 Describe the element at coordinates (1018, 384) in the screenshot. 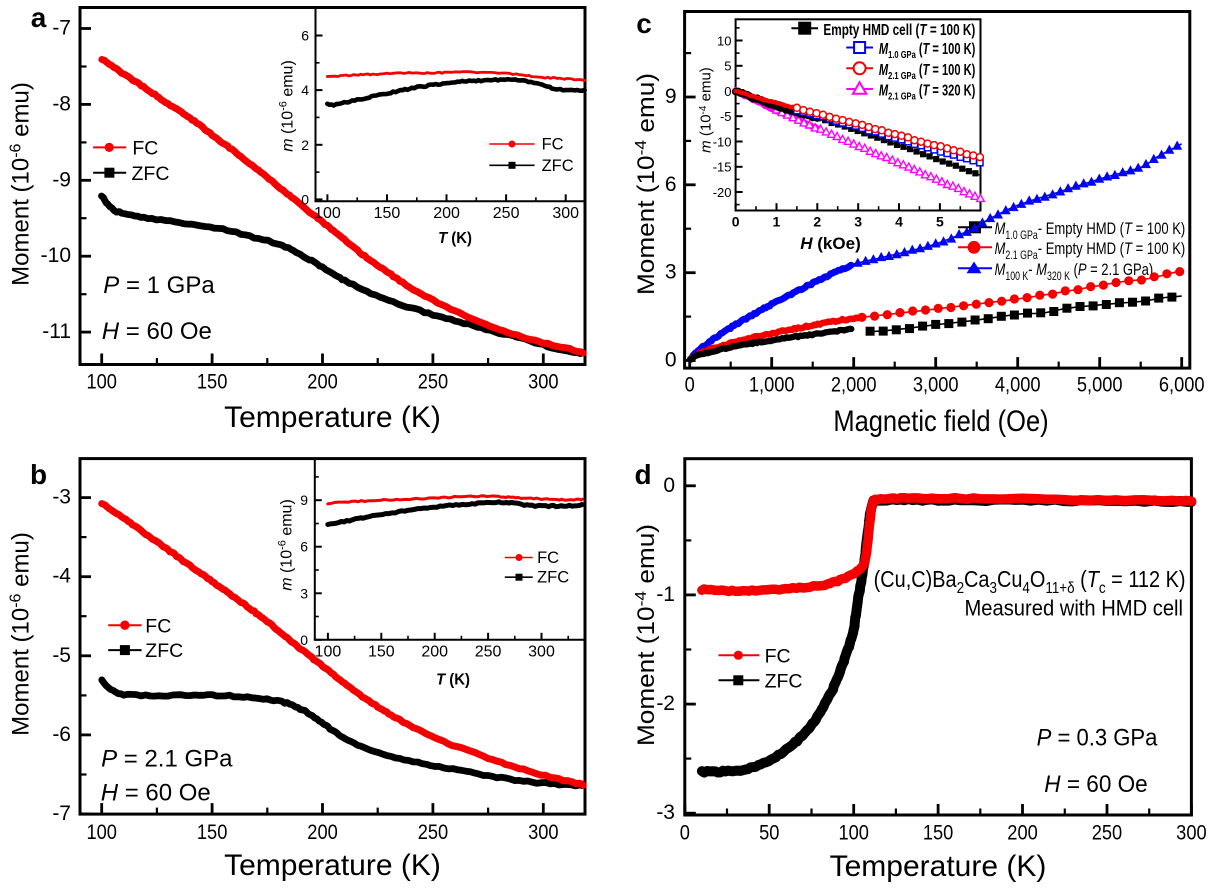

I see `svg-text: 4,000` at that location.